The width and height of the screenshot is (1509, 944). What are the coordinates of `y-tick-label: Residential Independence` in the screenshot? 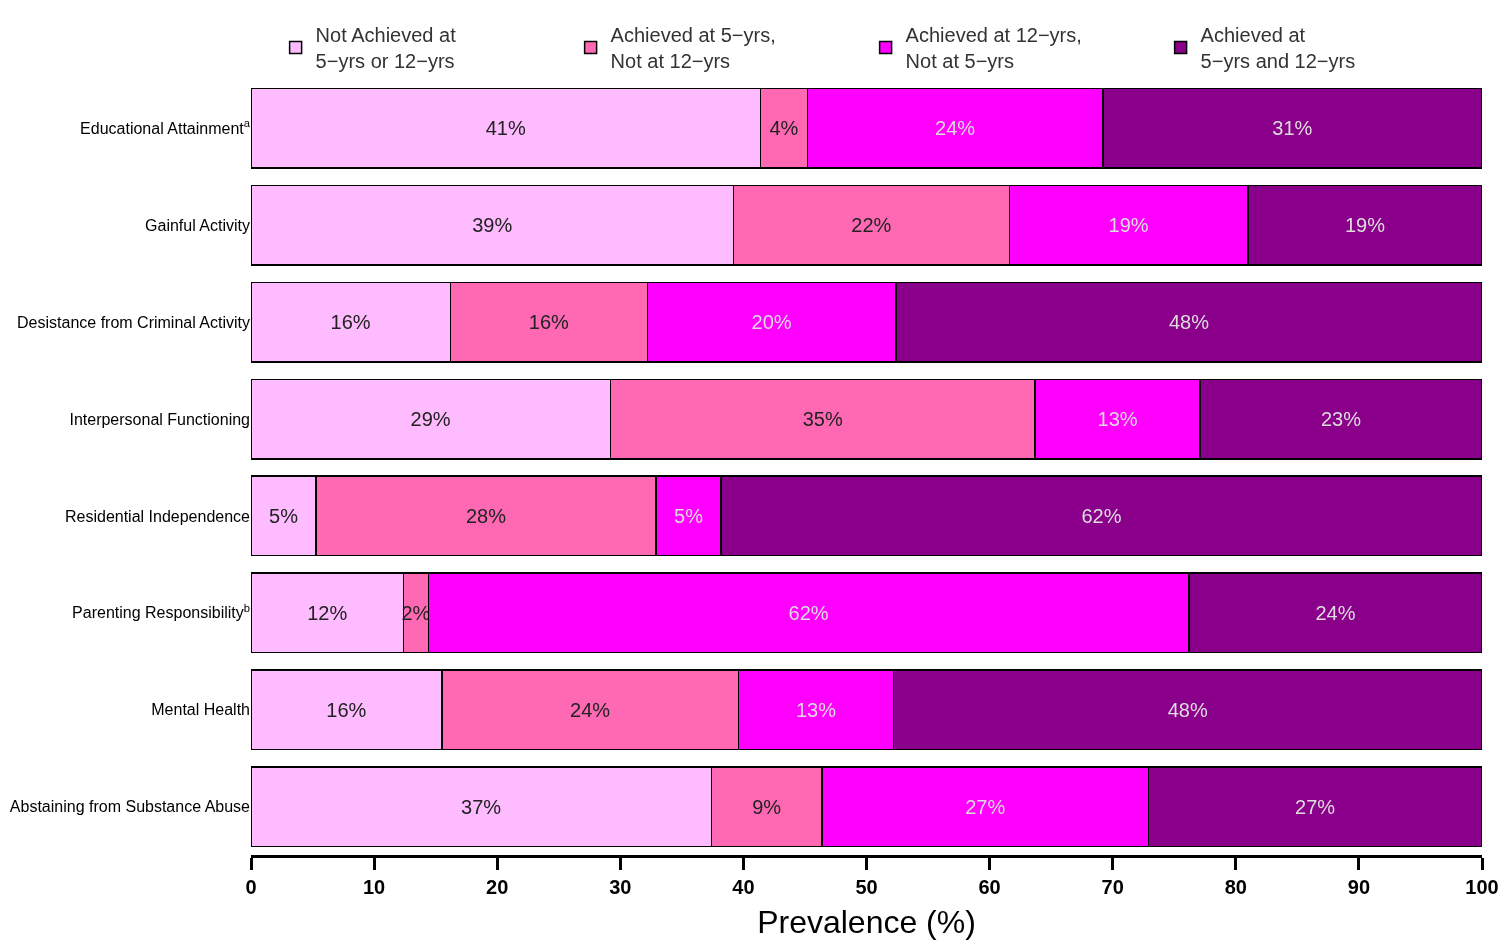 It's located at (157, 516).